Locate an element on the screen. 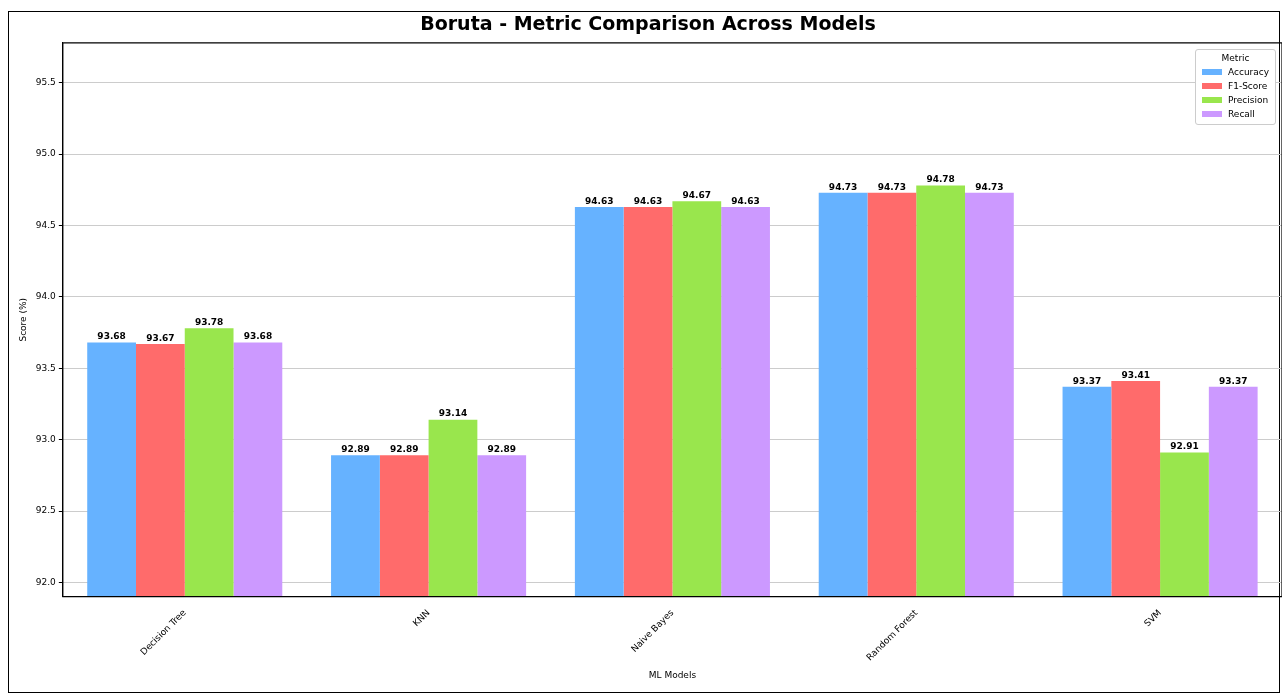  data-label: 93.14 is located at coordinates (453, 413).